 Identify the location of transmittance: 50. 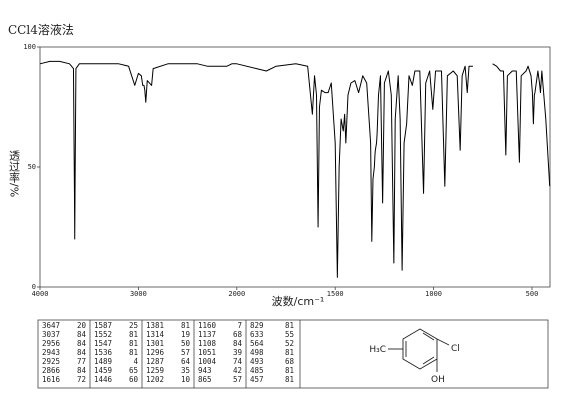
(186, 343).